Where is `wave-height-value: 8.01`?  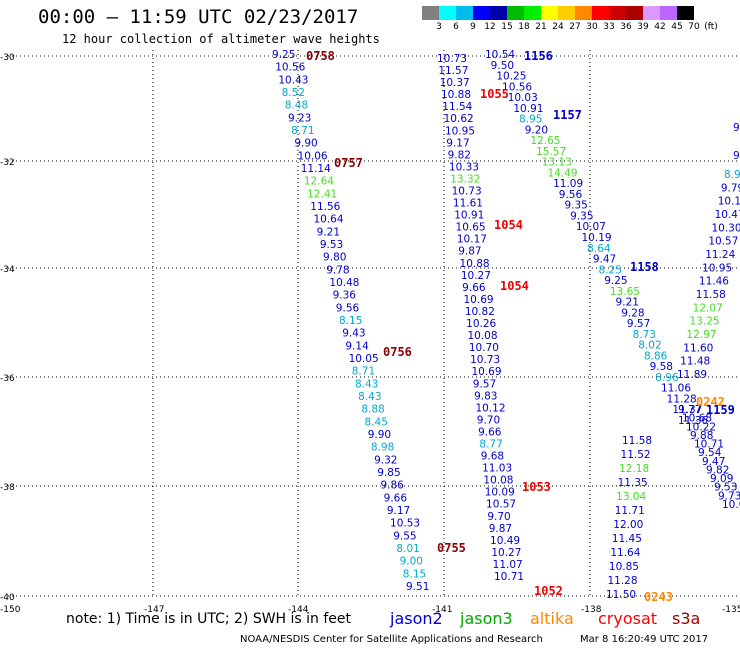
wave-height-value: 8.01 is located at coordinates (407, 549).